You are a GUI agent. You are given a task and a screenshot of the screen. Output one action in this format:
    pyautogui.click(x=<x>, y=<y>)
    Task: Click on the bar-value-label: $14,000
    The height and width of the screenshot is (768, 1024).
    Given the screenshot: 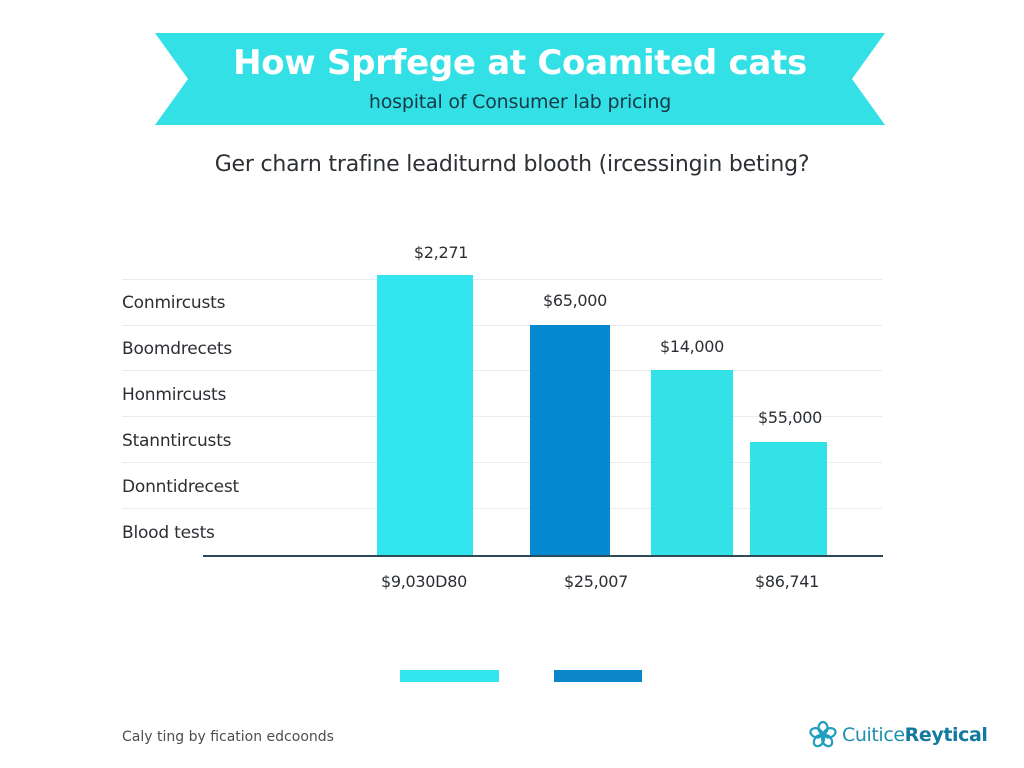 What is the action you would take?
    pyautogui.click(x=692, y=346)
    